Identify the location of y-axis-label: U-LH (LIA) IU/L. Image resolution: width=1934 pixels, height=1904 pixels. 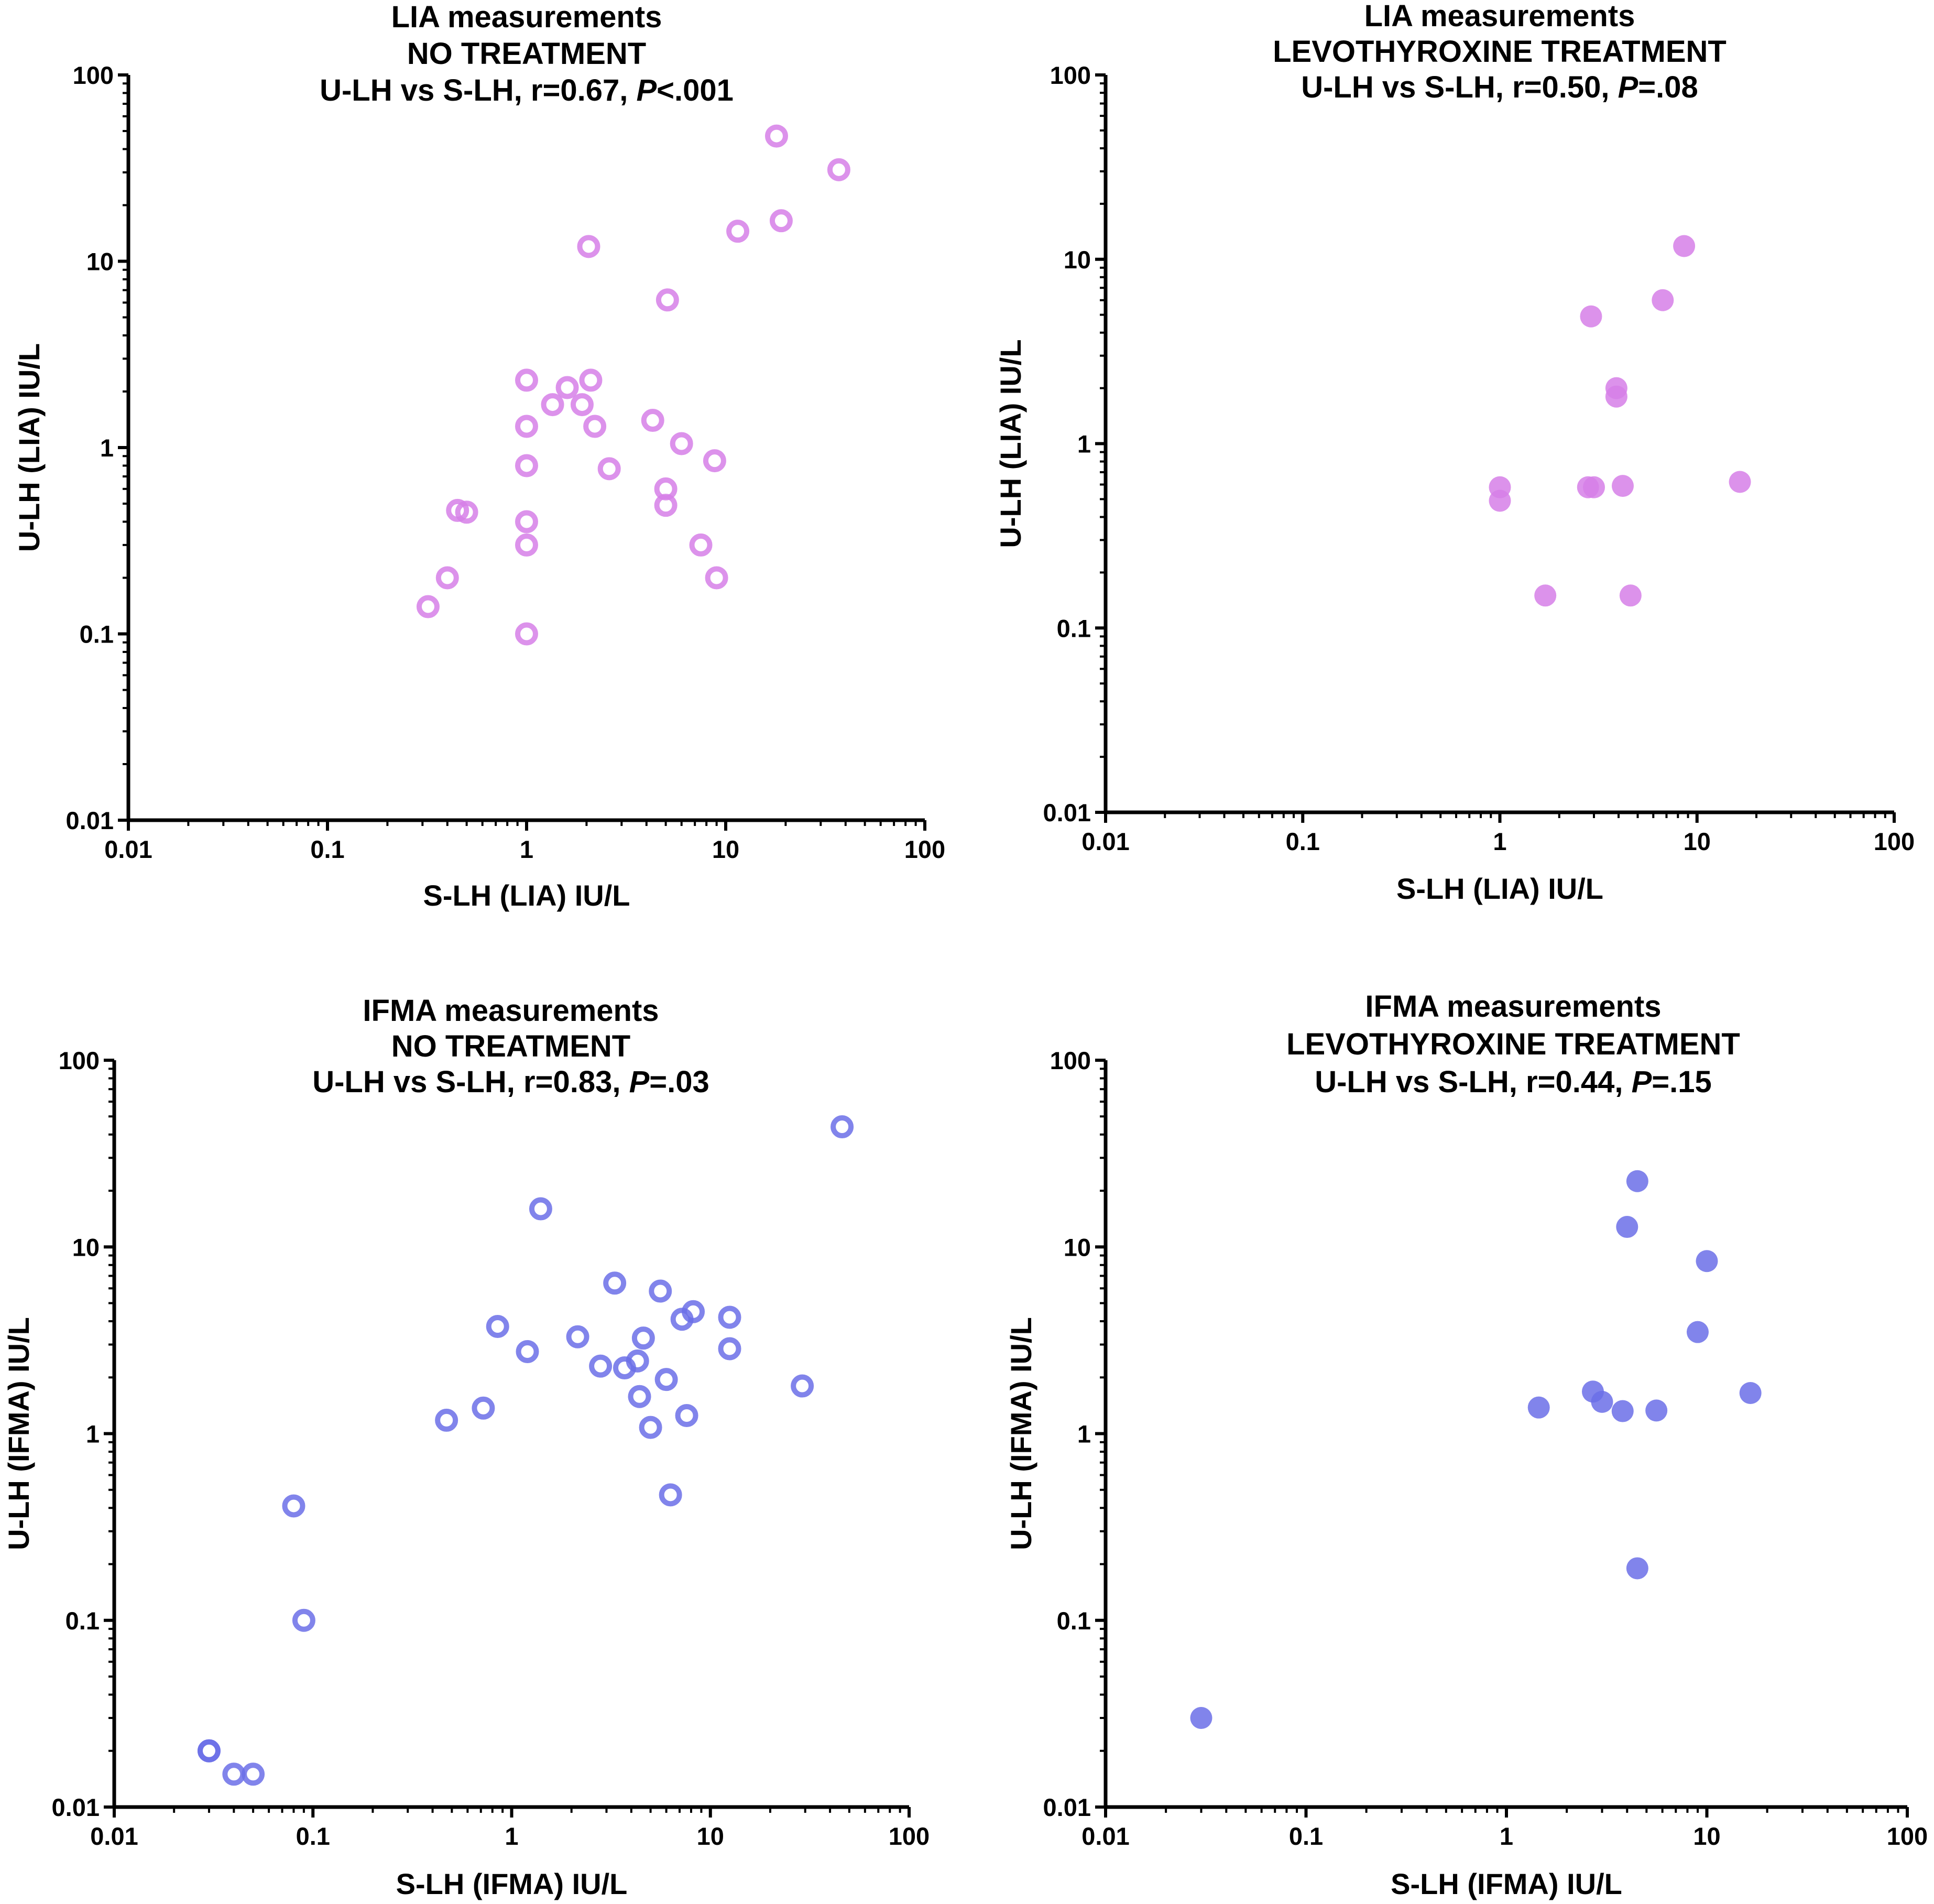
(1011, 443).